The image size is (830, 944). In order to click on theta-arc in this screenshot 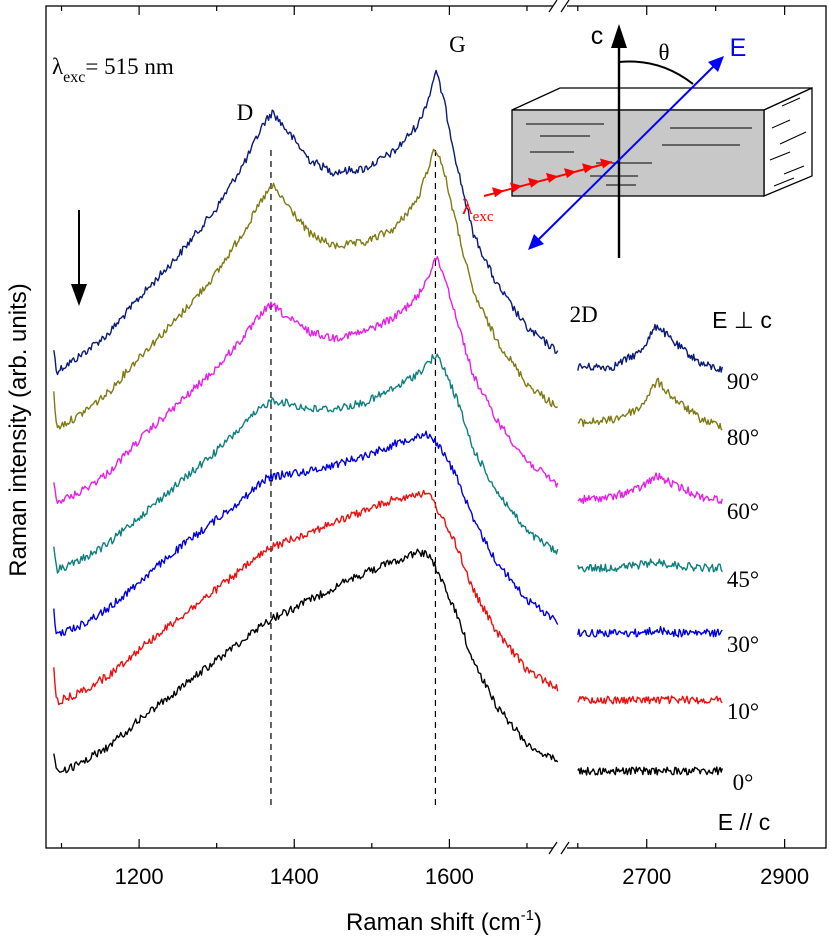, I will do `click(656, 72)`.